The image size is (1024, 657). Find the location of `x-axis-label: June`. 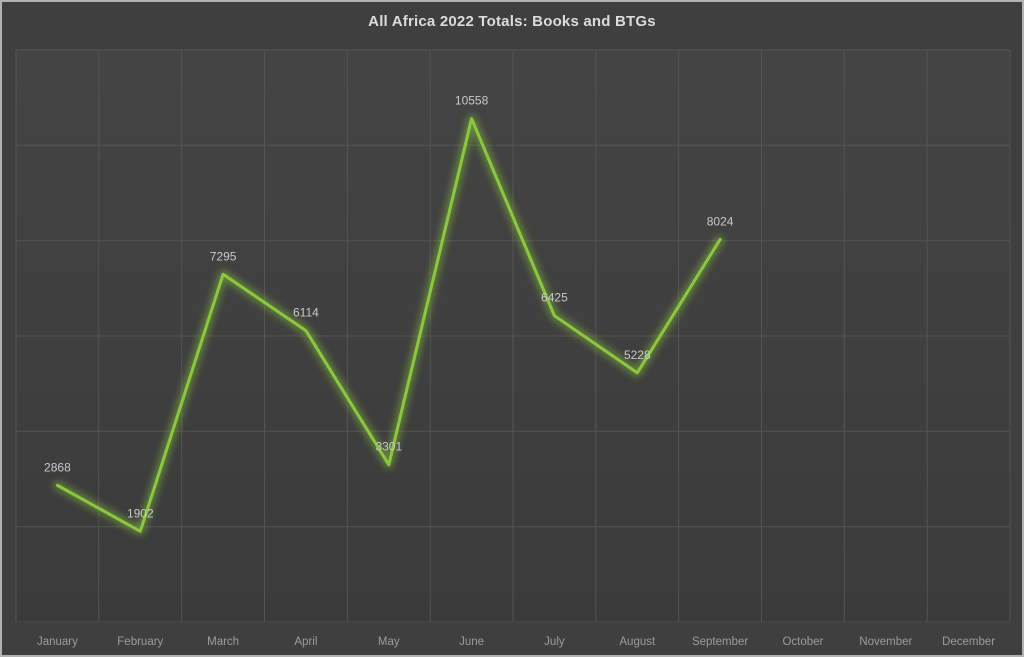

x-axis-label: June is located at coordinates (471, 642).